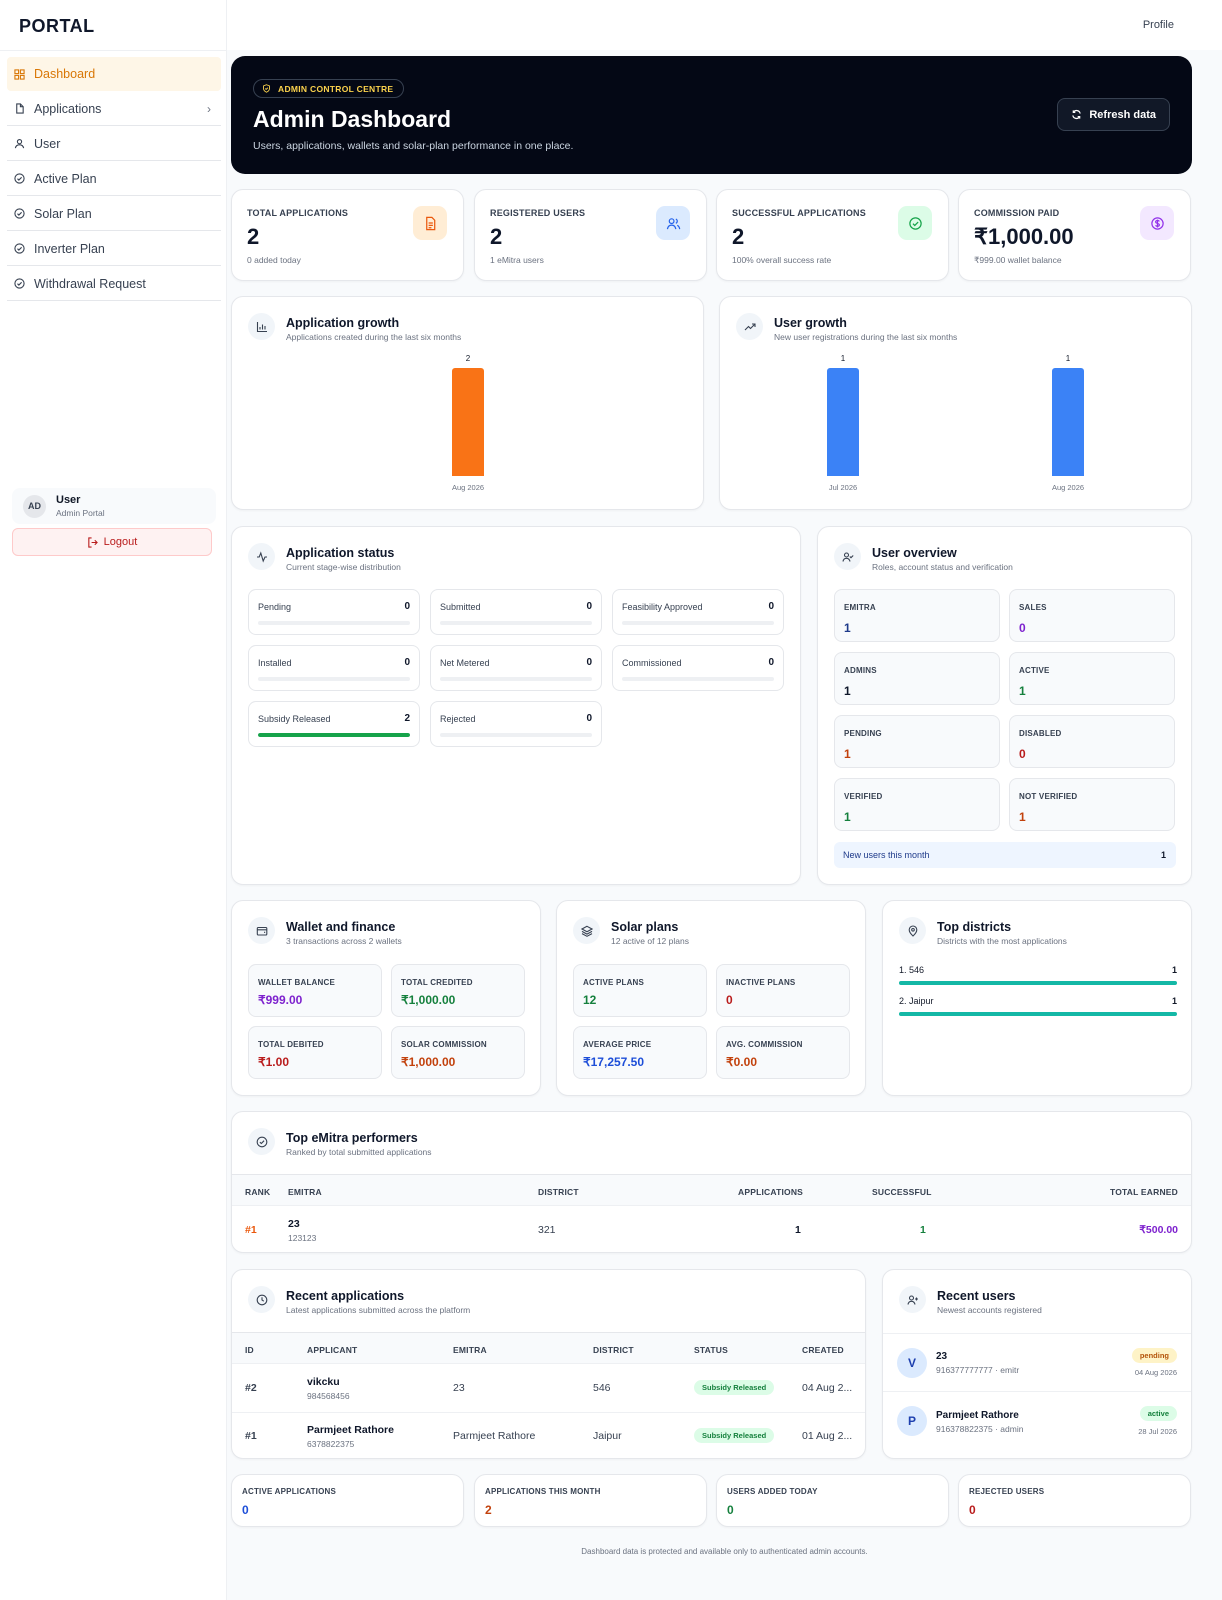 This screenshot has width=1222, height=1600. What do you see at coordinates (347, 1500) in the screenshot?
I see `summary-stat-card: ACTIVE APPLICATIONS 0` at bounding box center [347, 1500].